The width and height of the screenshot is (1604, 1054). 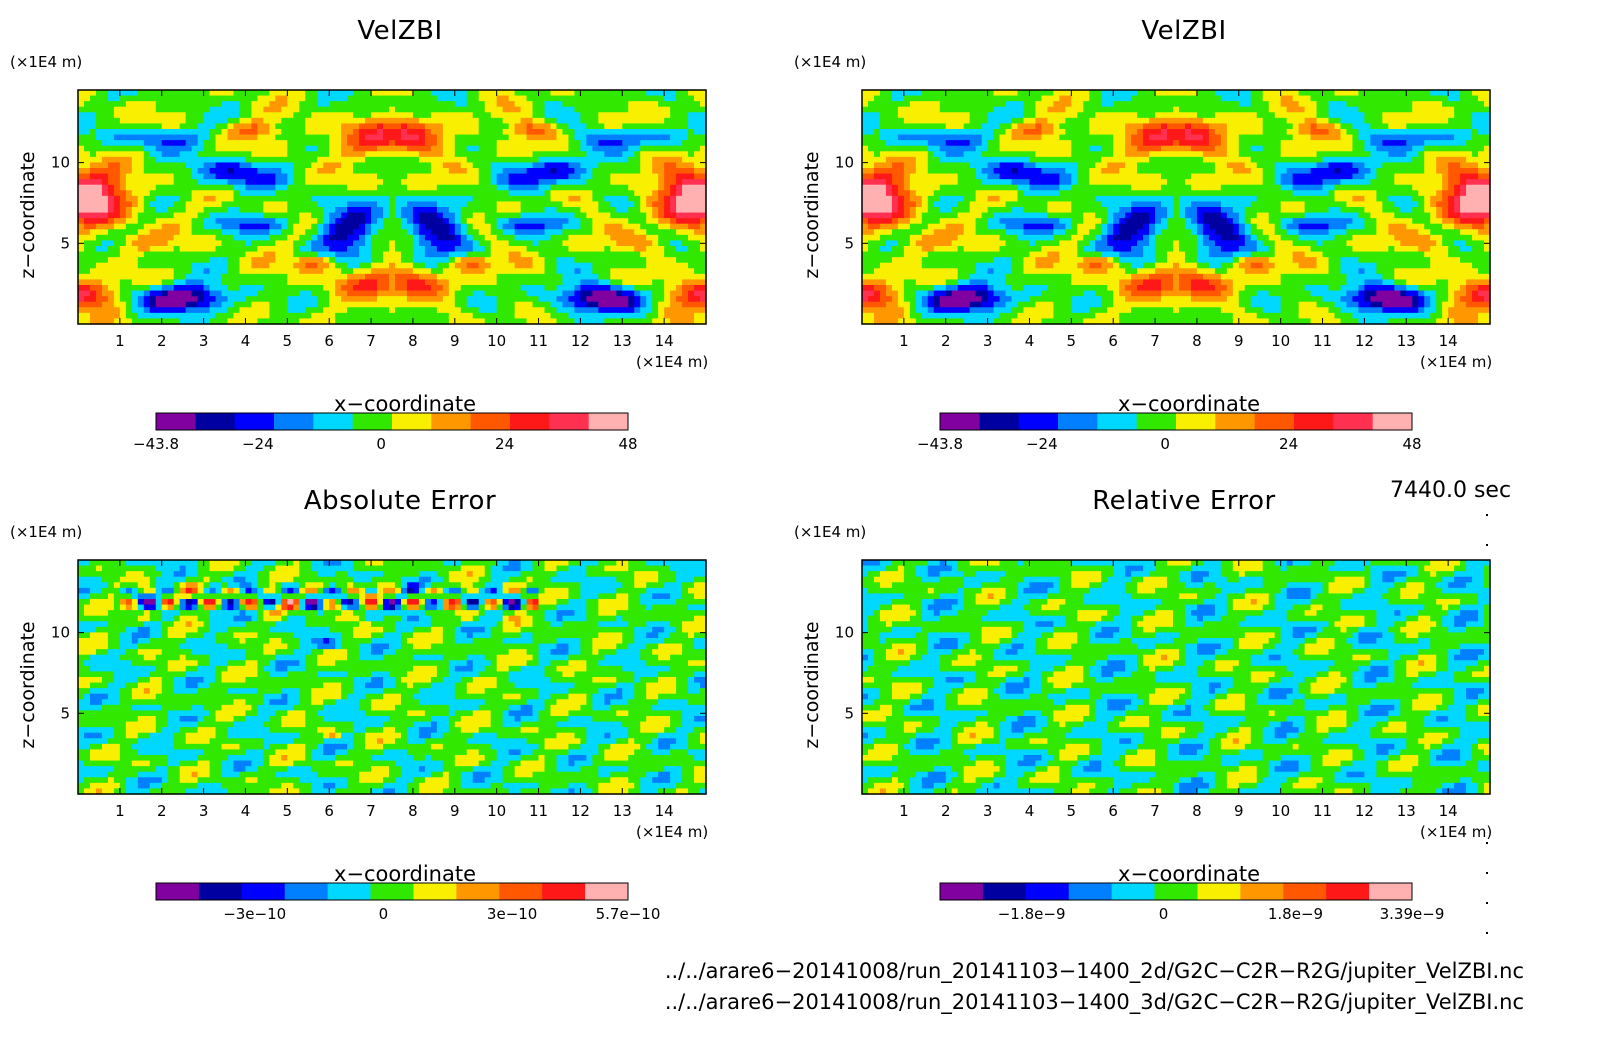 I want to click on y-tick-label: 5, so click(x=65, y=243).